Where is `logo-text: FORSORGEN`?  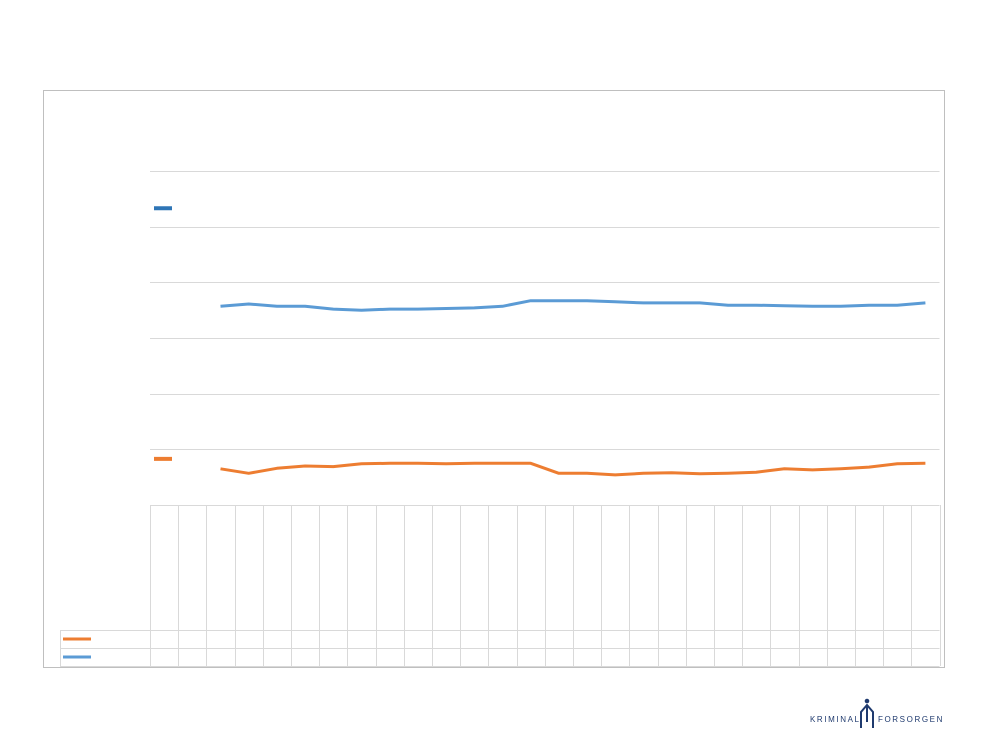
logo-text: FORSORGEN is located at coordinates (911, 719).